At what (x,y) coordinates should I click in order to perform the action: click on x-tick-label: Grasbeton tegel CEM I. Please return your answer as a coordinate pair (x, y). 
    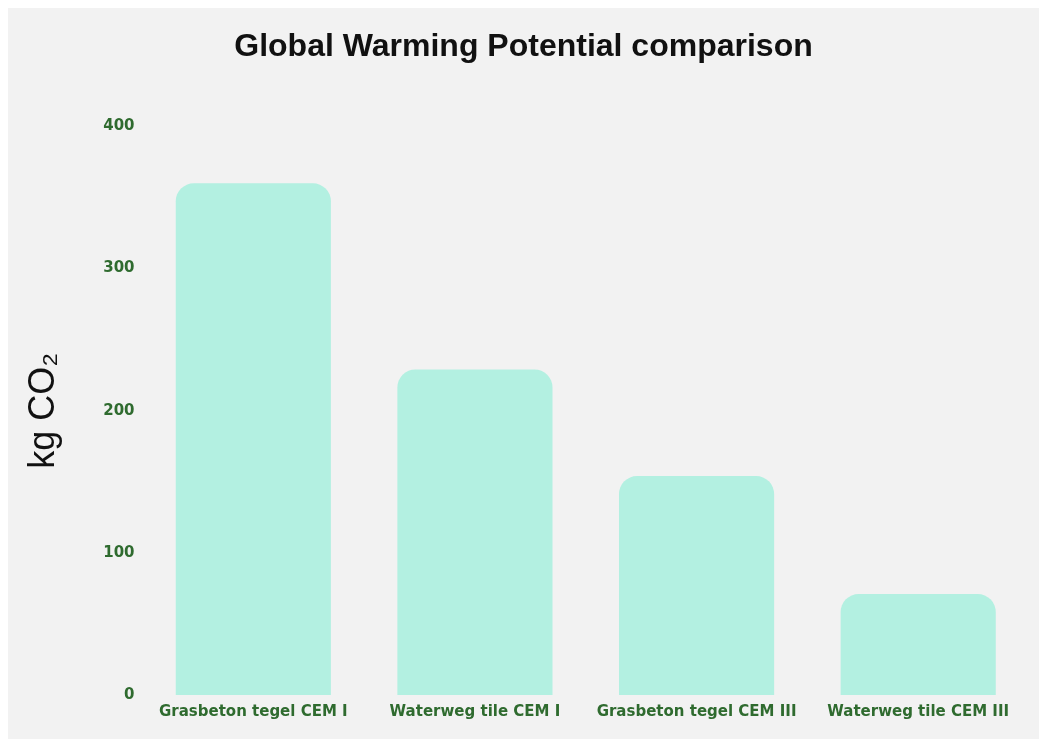
    Looking at the image, I should click on (253, 710).